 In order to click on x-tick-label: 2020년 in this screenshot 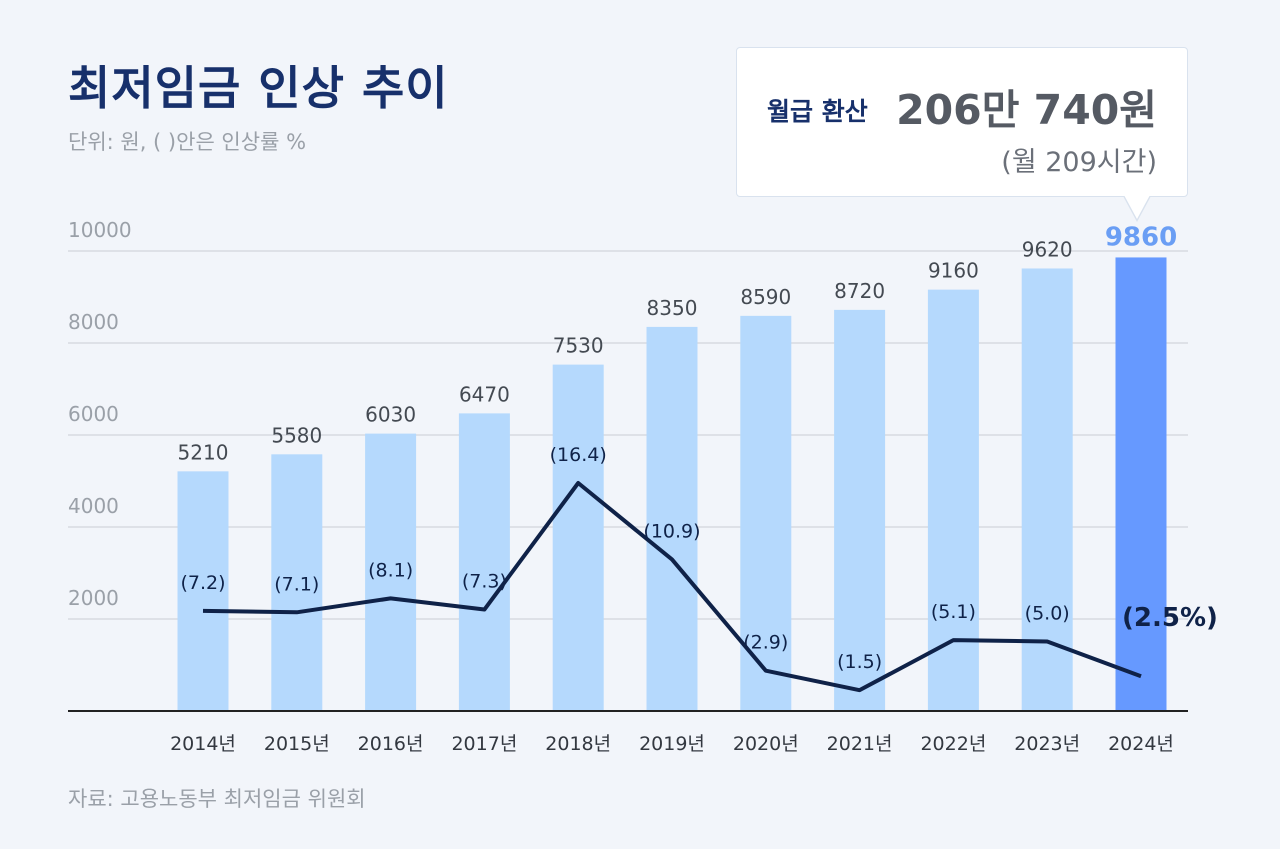, I will do `click(766, 744)`.